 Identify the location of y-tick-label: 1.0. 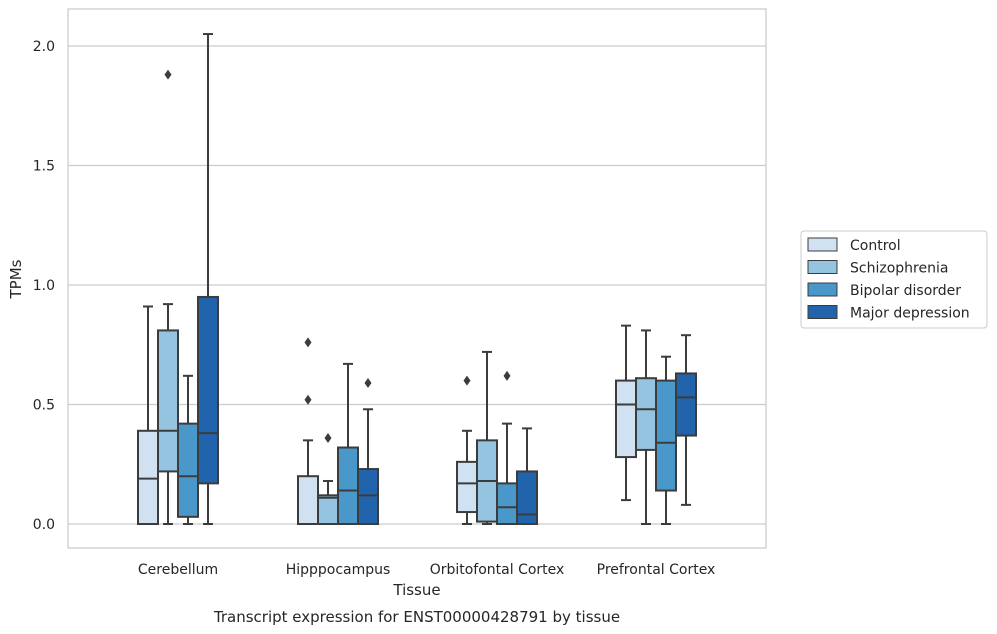
(44, 286).